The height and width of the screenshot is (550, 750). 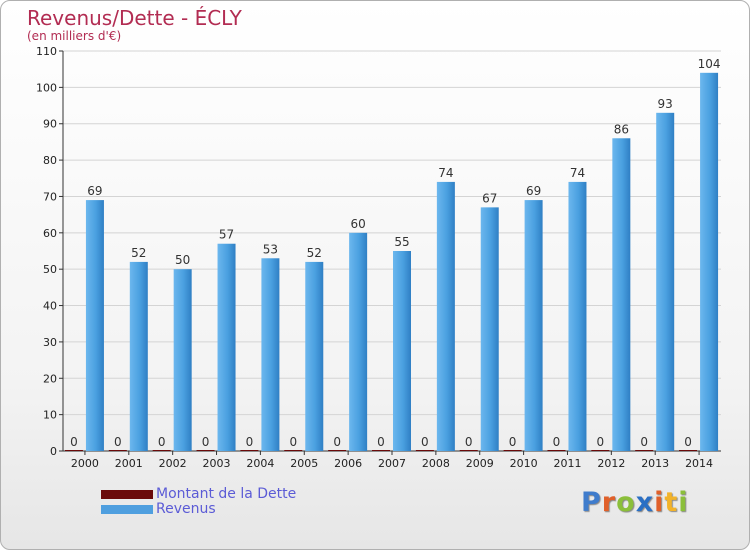 What do you see at coordinates (74, 36) in the screenshot?
I see `chart-subtitle: (en milliers d'€)` at bounding box center [74, 36].